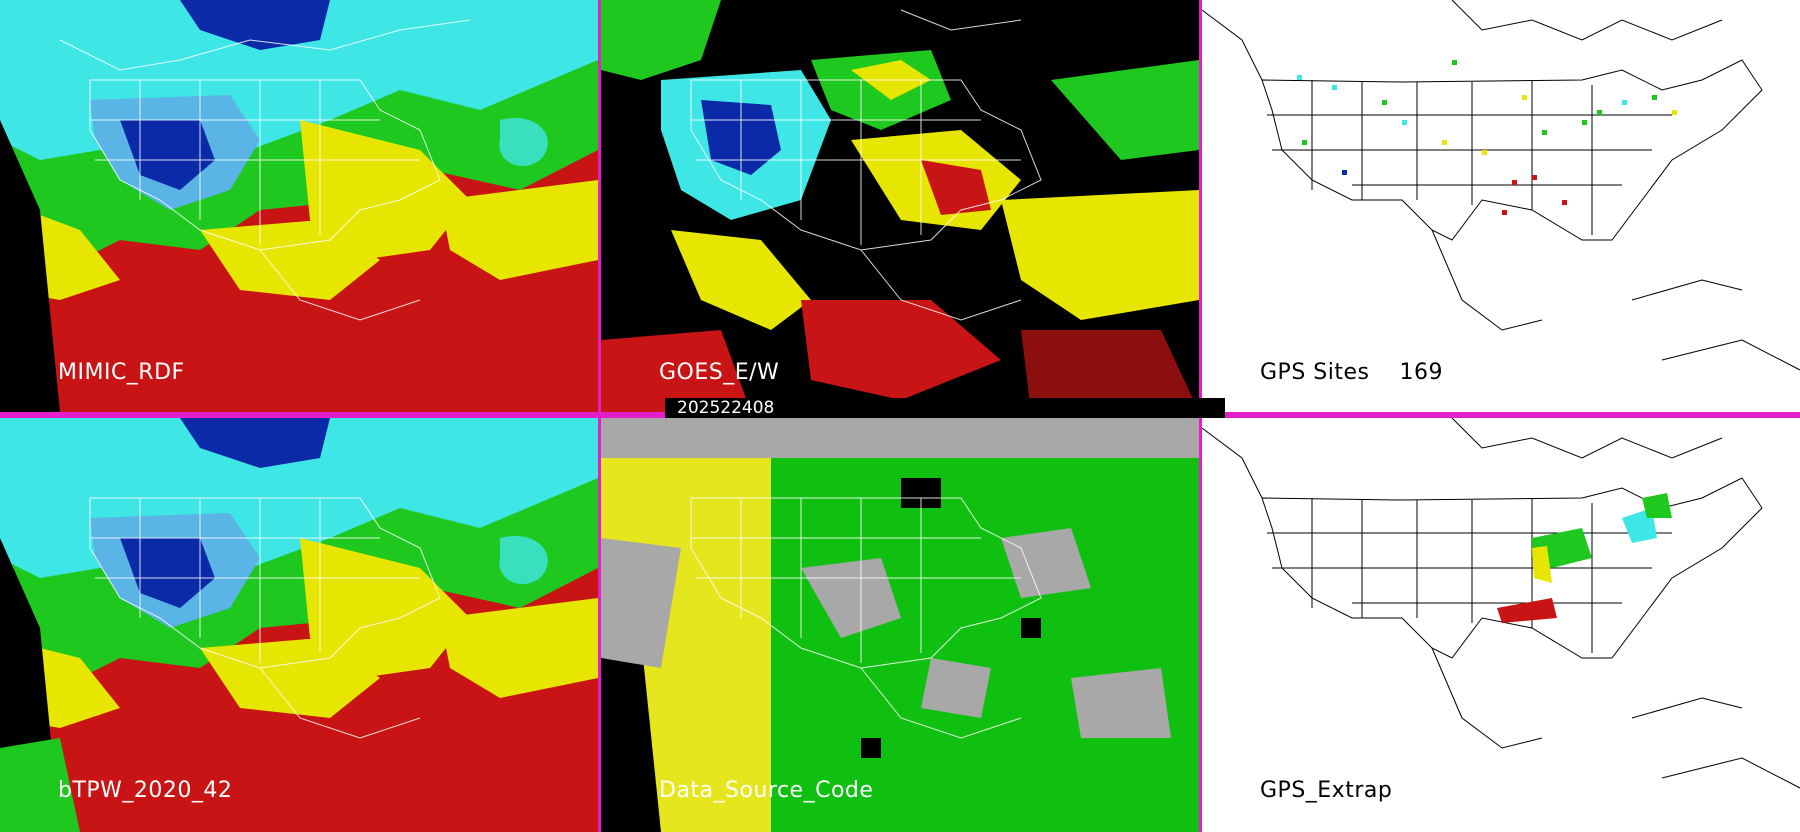  What do you see at coordinates (145, 790) in the screenshot?
I see `panel-label: bTPW_2020_42` at bounding box center [145, 790].